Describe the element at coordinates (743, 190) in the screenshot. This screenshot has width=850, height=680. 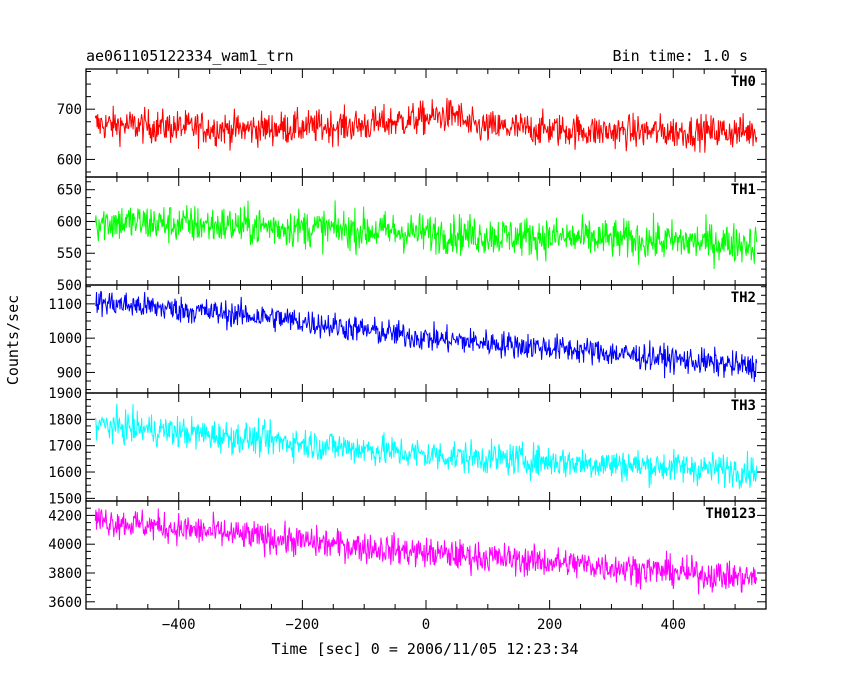
I see `panel-label-th1: TH1` at that location.